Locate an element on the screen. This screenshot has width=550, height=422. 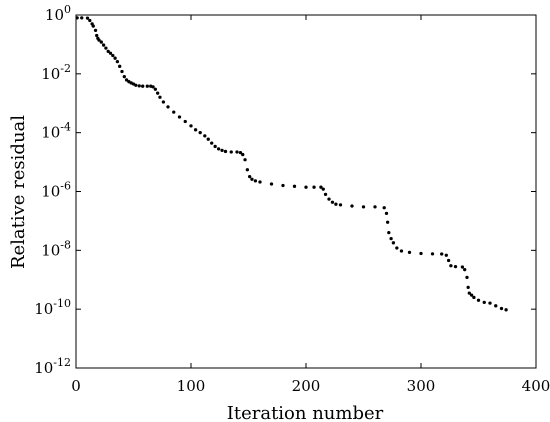
y-tick-label-exponent: -12 is located at coordinates (62, 362).